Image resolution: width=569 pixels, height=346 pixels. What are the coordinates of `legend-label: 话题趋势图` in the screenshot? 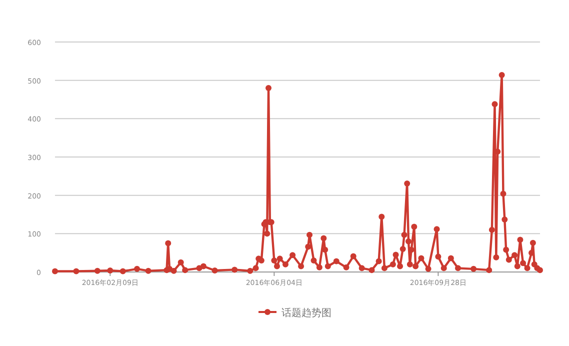 It's located at (307, 313).